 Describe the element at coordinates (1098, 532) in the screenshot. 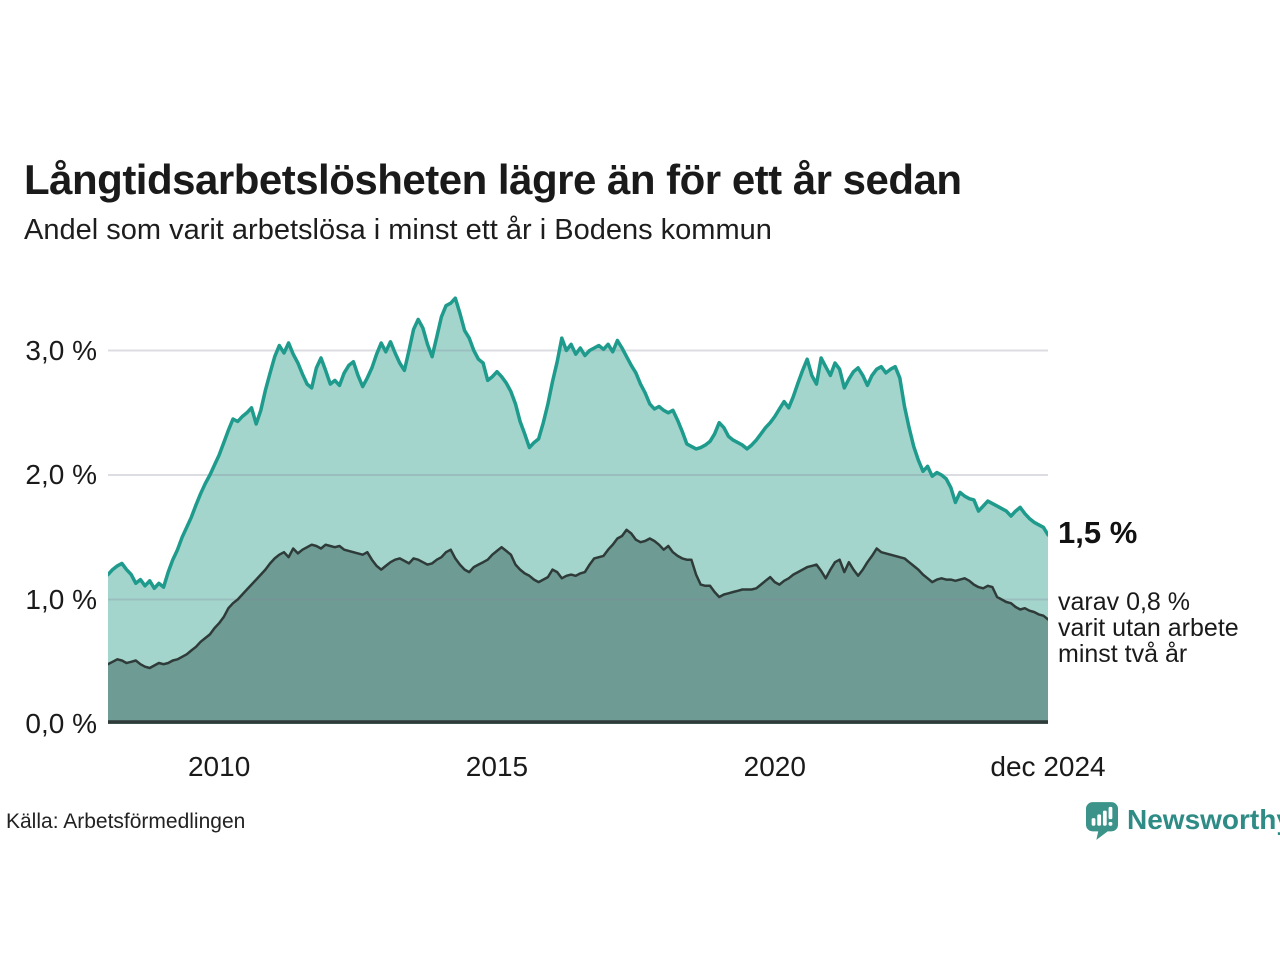

I see `end-value-label: 1,5 %` at that location.